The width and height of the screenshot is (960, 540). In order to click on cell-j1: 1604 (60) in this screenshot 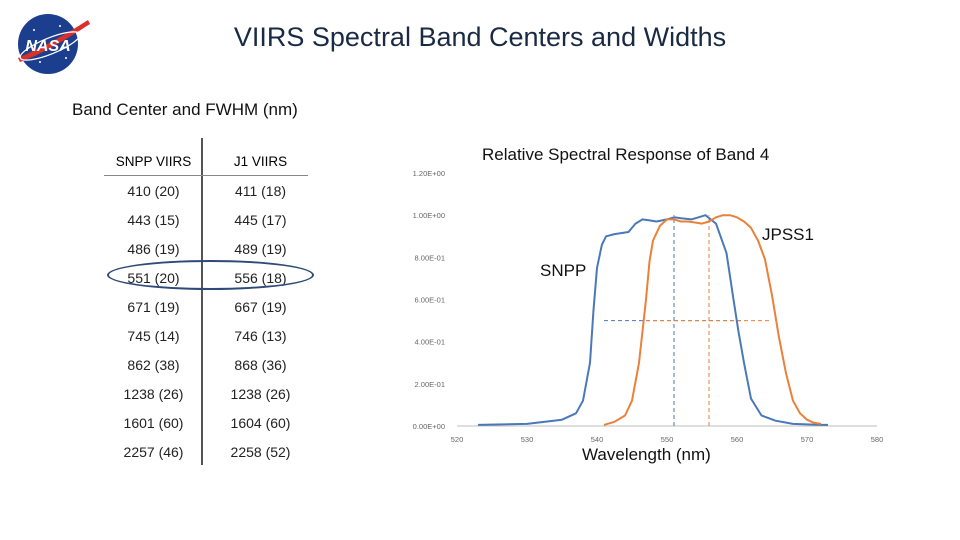, I will do `click(260, 422)`.